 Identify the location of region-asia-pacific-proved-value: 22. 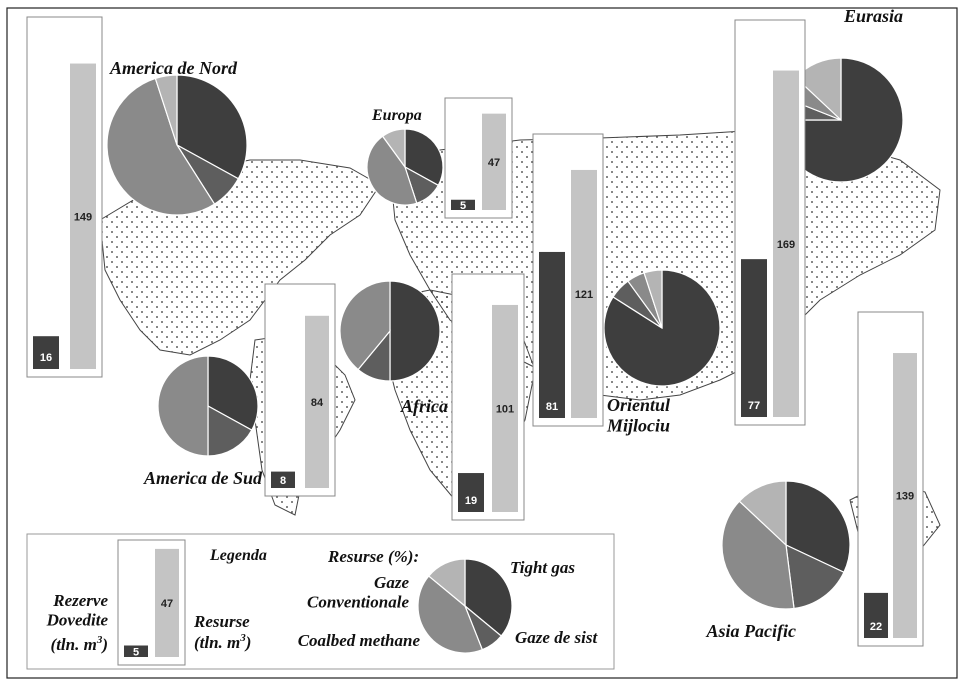
(876, 627).